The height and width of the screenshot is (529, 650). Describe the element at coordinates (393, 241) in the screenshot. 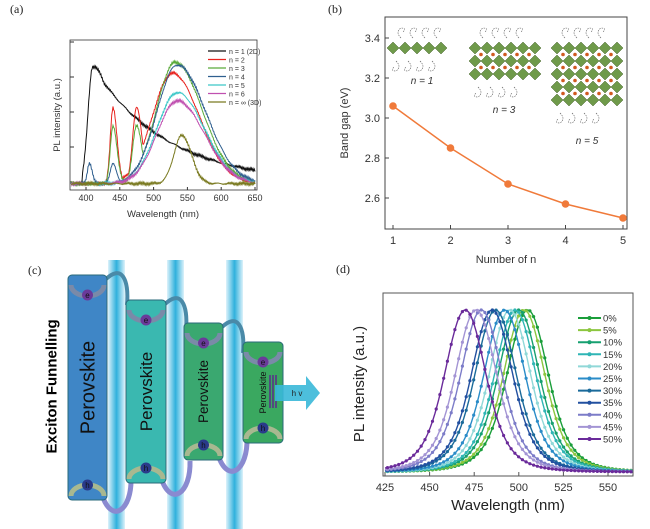

I see `x-tick-label: 1` at that location.